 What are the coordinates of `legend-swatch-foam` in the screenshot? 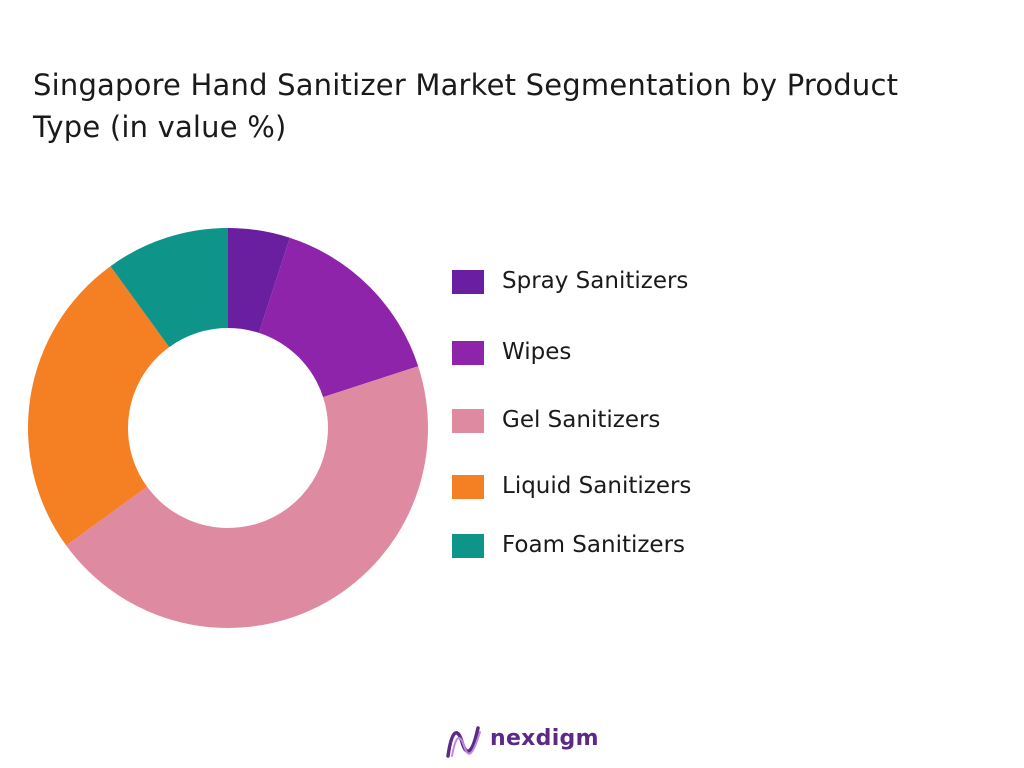 It's located at (468, 546).